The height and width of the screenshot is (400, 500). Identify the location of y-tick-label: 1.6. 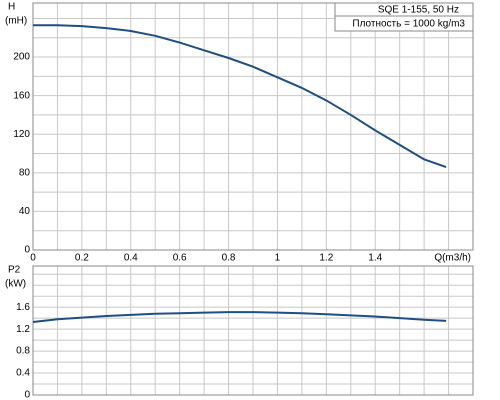
(23, 307).